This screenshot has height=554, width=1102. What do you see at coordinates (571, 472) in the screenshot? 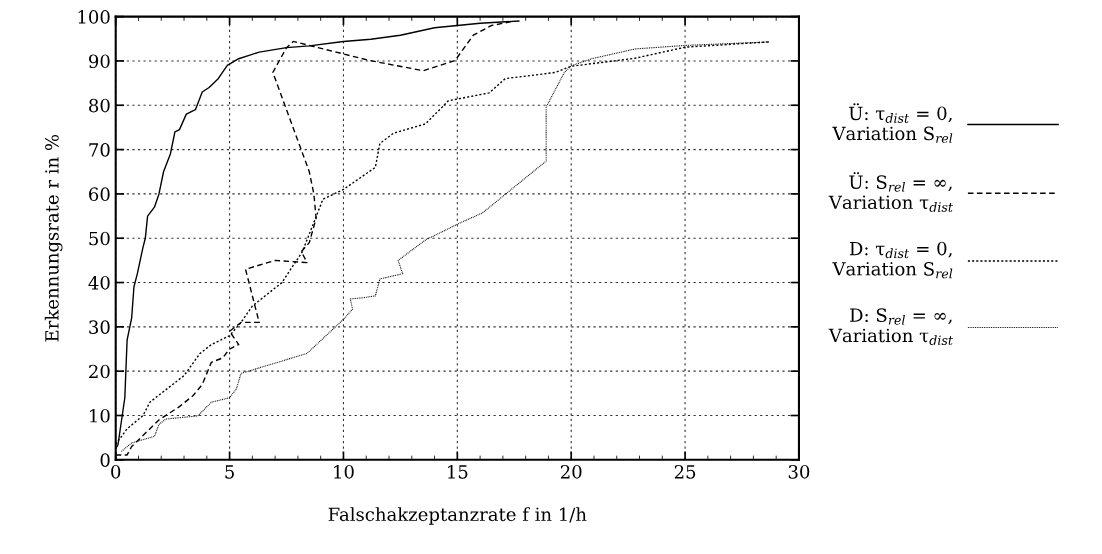
I see `x-tick-label: 20` at bounding box center [571, 472].